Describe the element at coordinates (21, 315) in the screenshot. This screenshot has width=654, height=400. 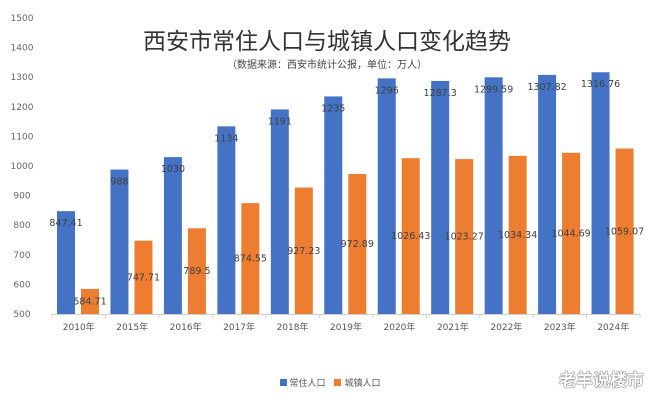
I see `y-tick-label: 500` at that location.